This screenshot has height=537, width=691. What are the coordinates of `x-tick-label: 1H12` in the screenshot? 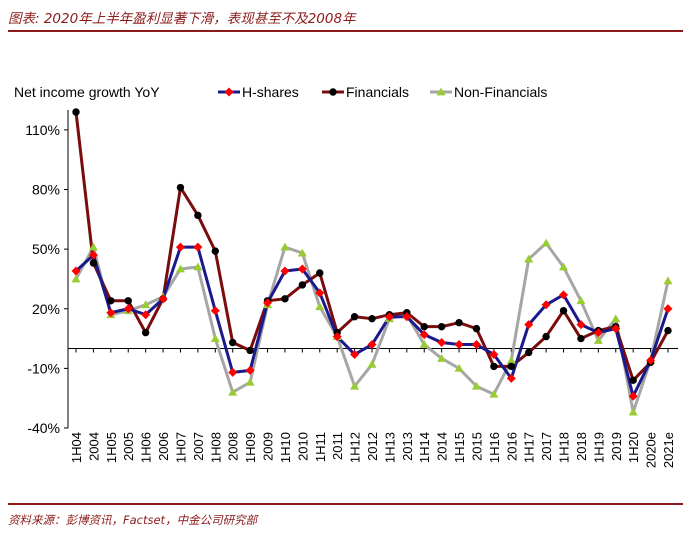 It's located at (355, 447).